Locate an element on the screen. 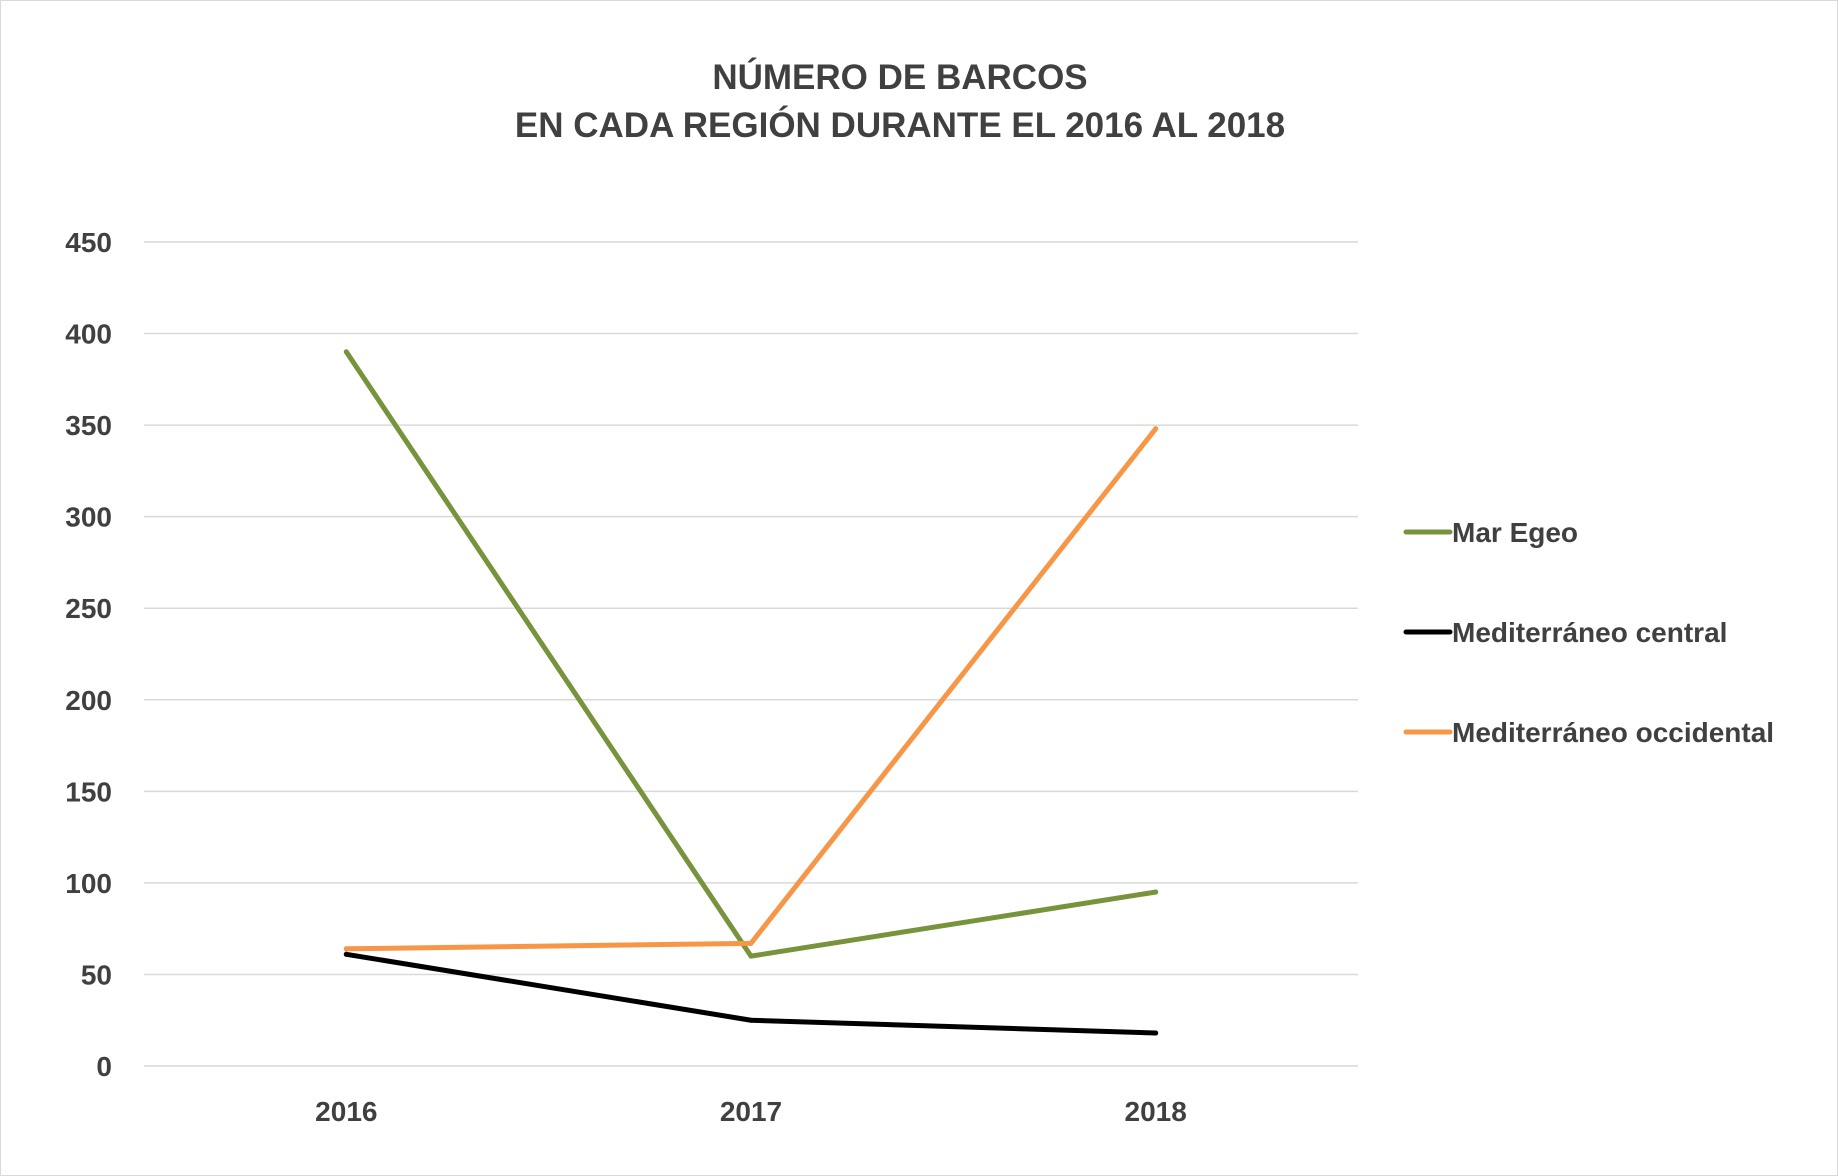 The height and width of the screenshot is (1176, 1838). legend-item-mar-egeo: Mar Egeo is located at coordinates (1490, 532).